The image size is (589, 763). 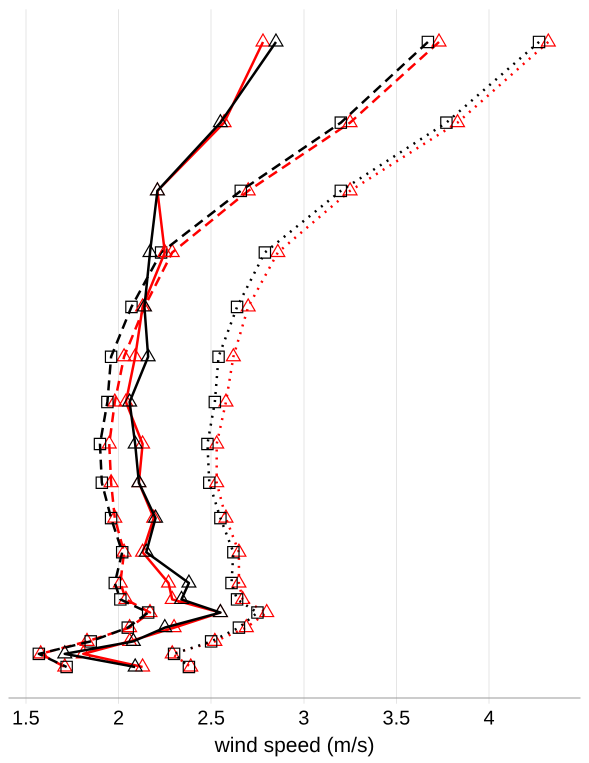 I want to click on x-tick-label: 3.5, so click(x=396, y=718).